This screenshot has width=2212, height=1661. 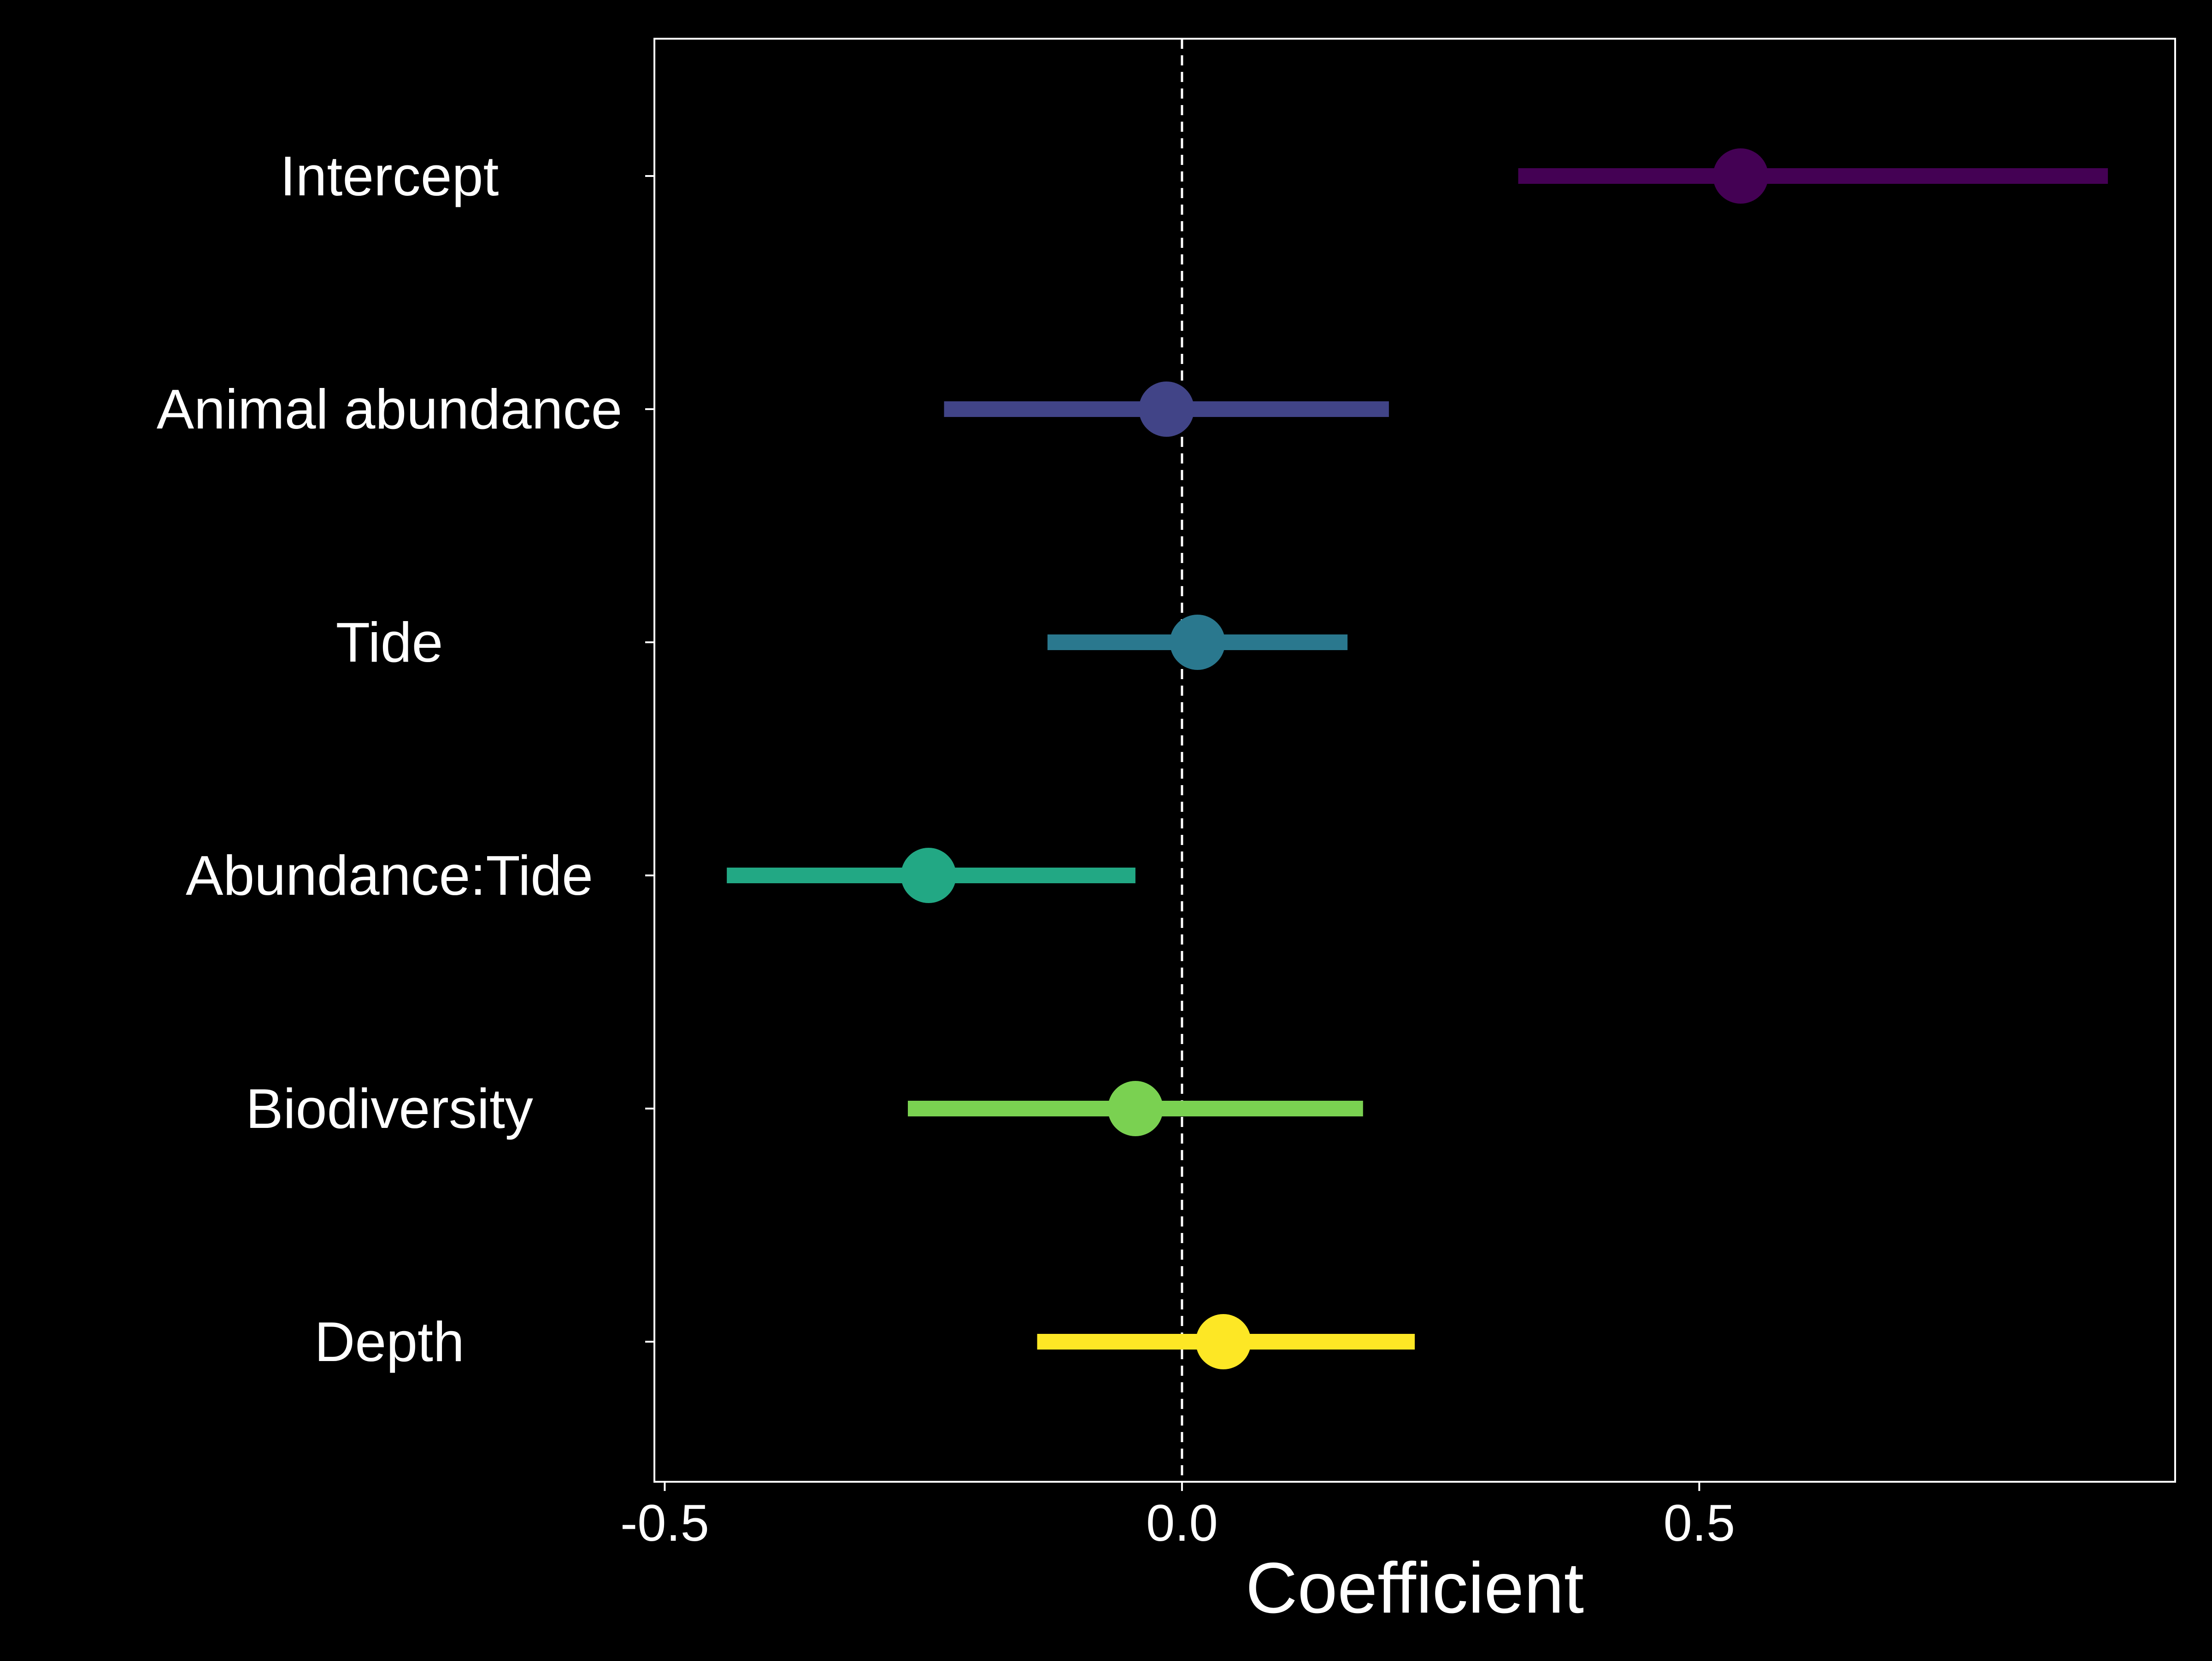 I want to click on estimate-point-abundance-tide, so click(x=928, y=875).